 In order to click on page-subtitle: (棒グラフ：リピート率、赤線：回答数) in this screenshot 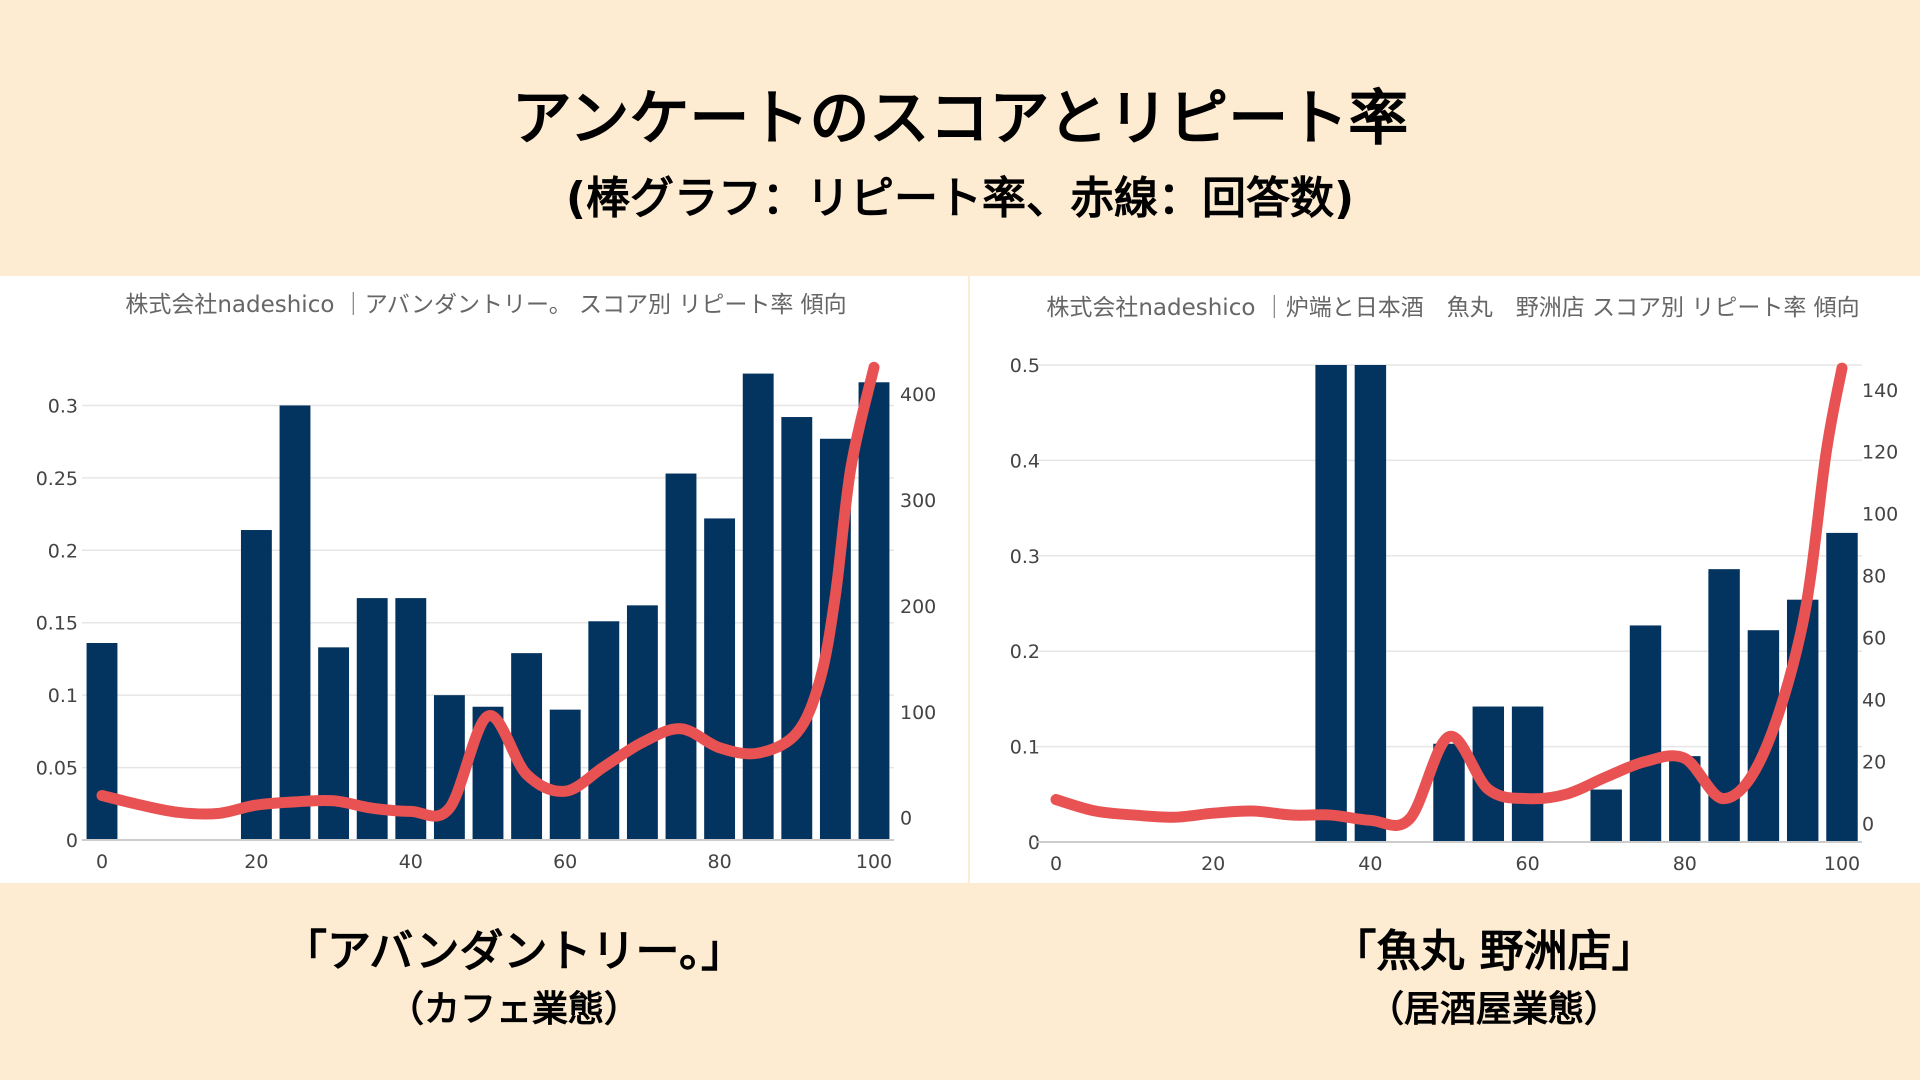, I will do `click(960, 198)`.